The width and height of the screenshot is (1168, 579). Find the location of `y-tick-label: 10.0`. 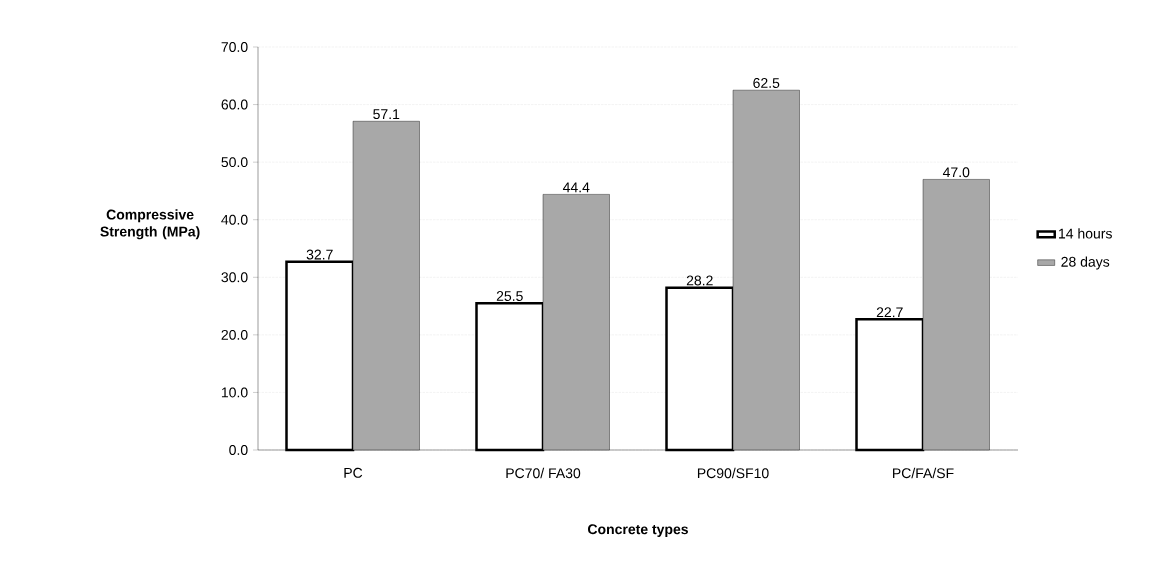

y-tick-label: 10.0 is located at coordinates (234, 392).